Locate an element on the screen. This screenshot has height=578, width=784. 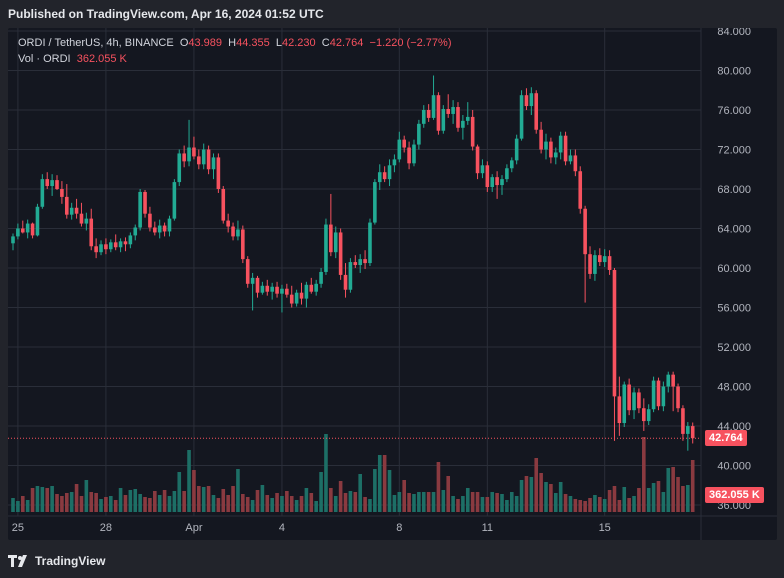
y-tick-label: 68.000 is located at coordinates (734, 190).